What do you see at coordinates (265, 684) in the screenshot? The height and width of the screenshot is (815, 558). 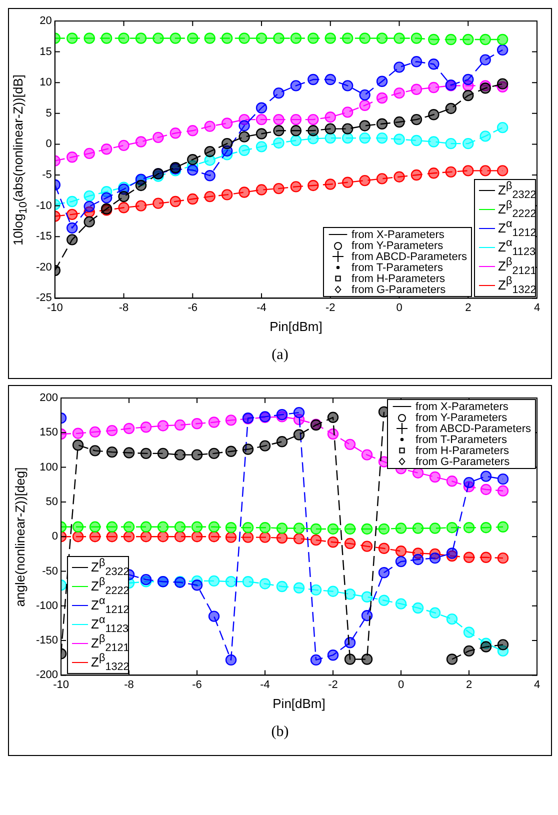 I see `x-tick-label: -4` at bounding box center [265, 684].